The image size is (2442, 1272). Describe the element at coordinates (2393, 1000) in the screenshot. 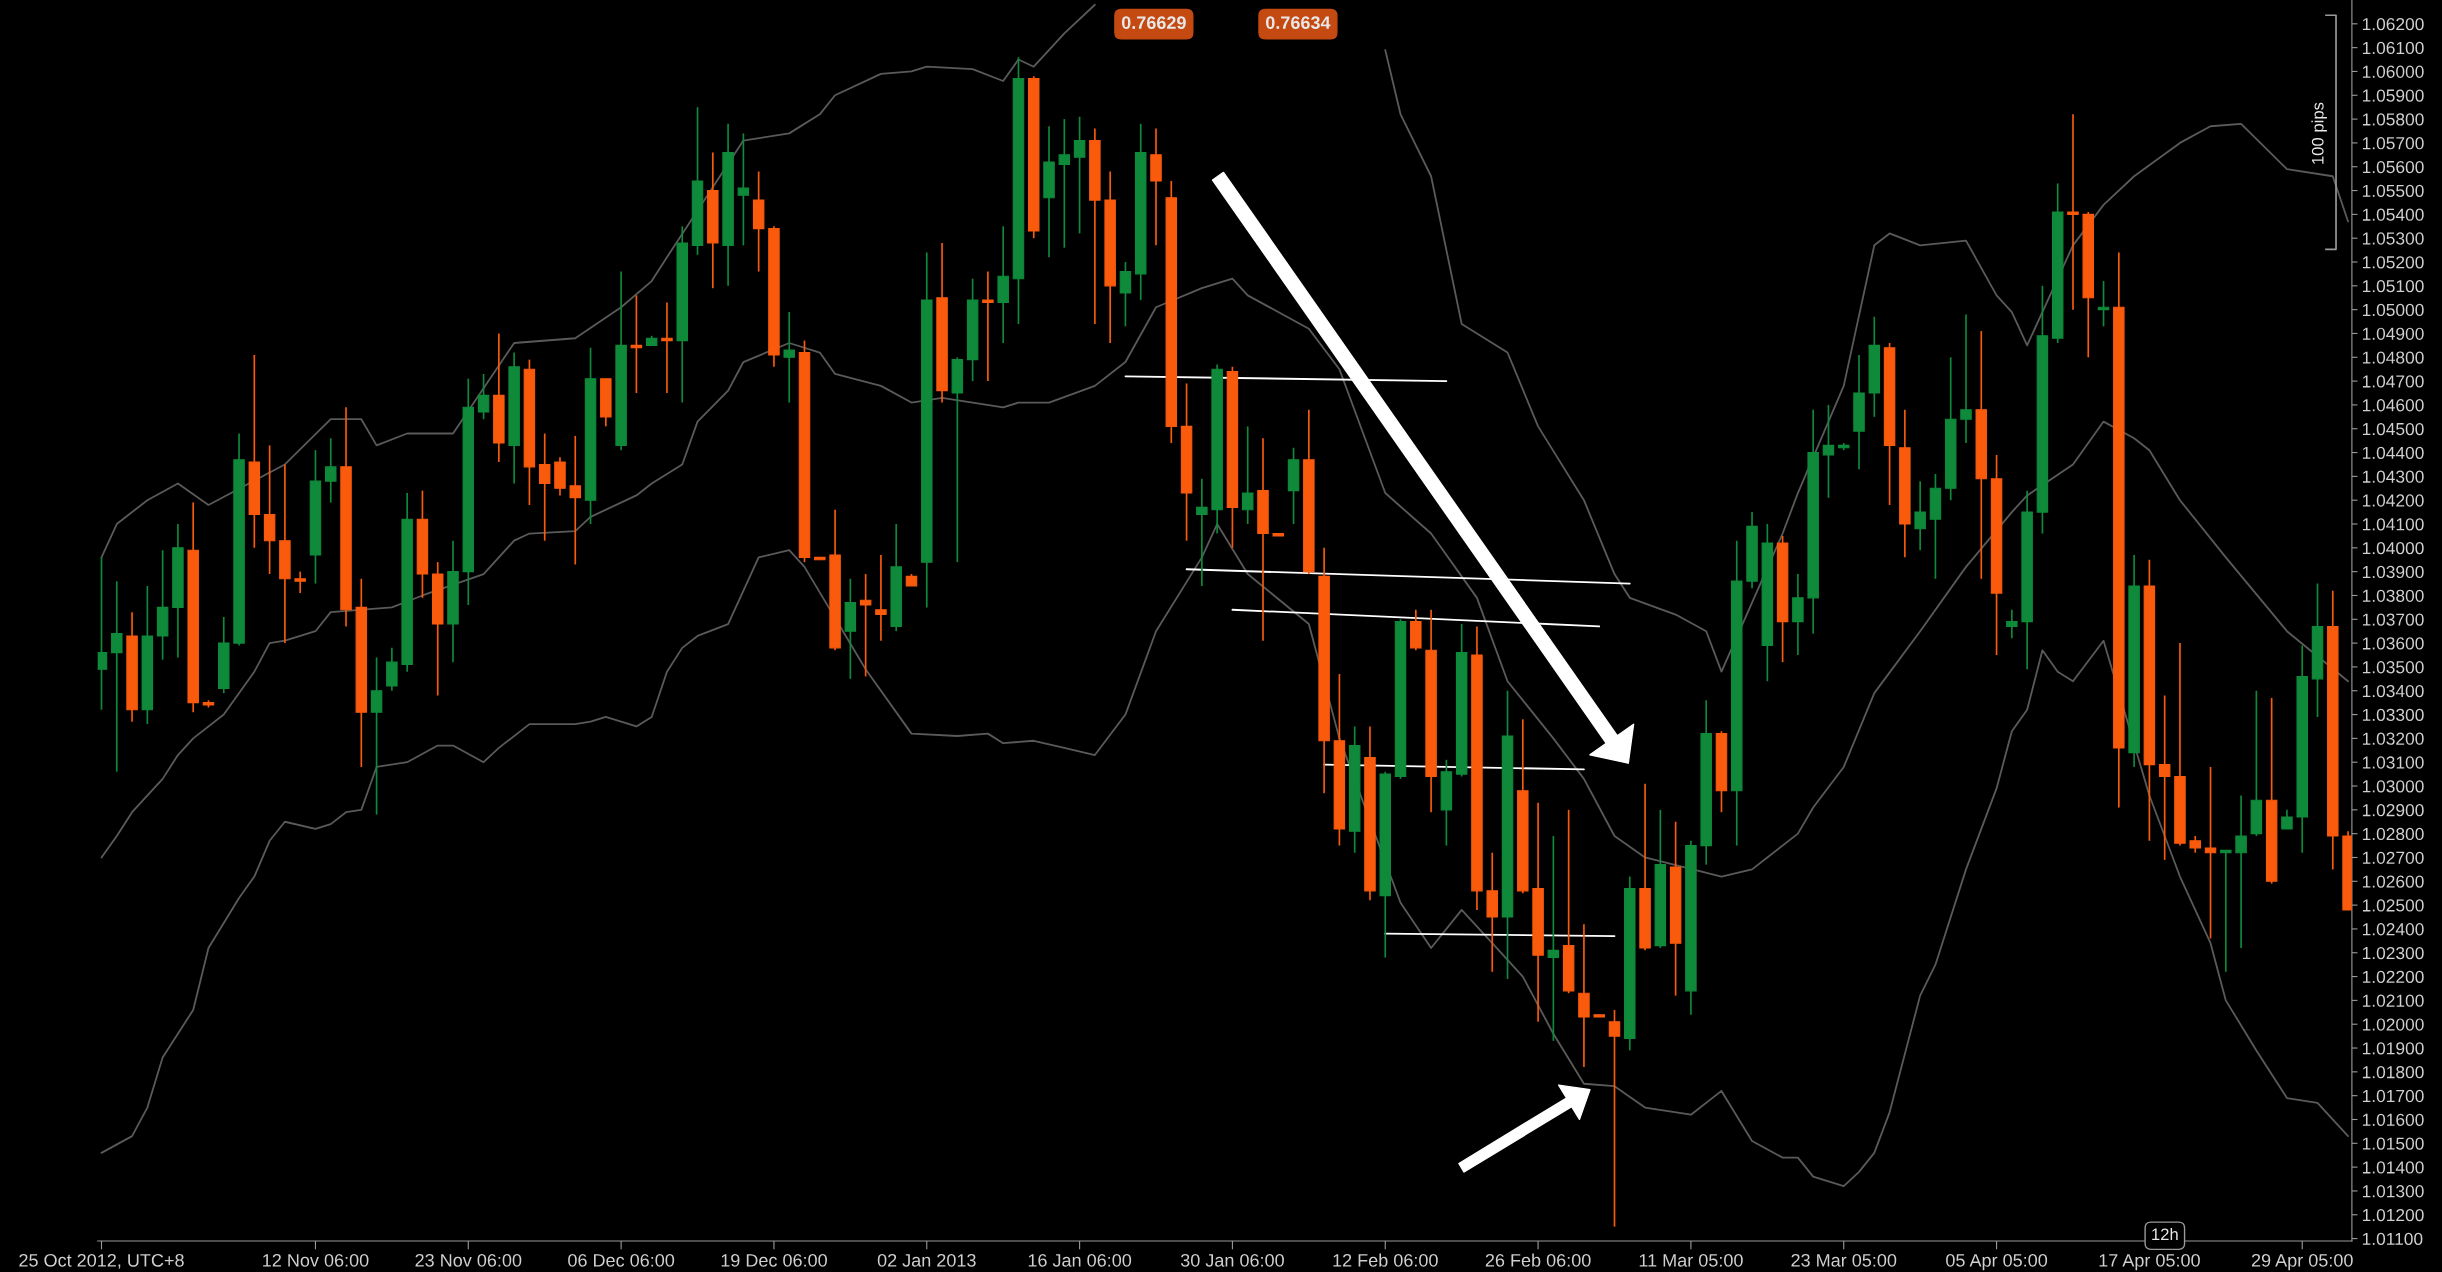

I see `y-tick-label: 1.02100` at that location.